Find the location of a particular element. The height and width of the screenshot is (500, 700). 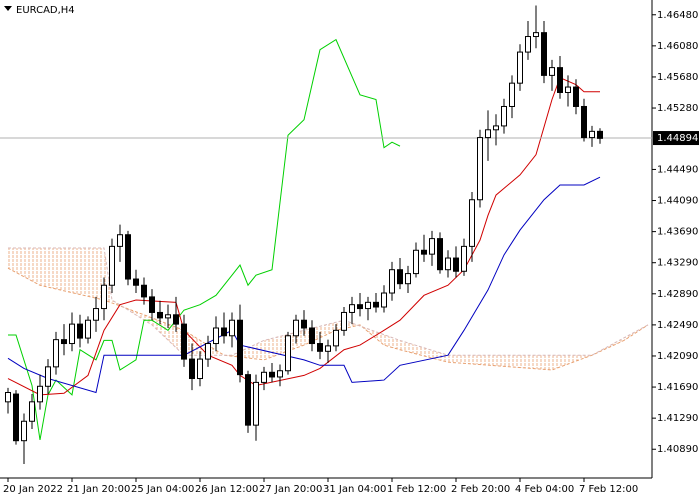

y-tick-label: 1.45680 is located at coordinates (677, 77).